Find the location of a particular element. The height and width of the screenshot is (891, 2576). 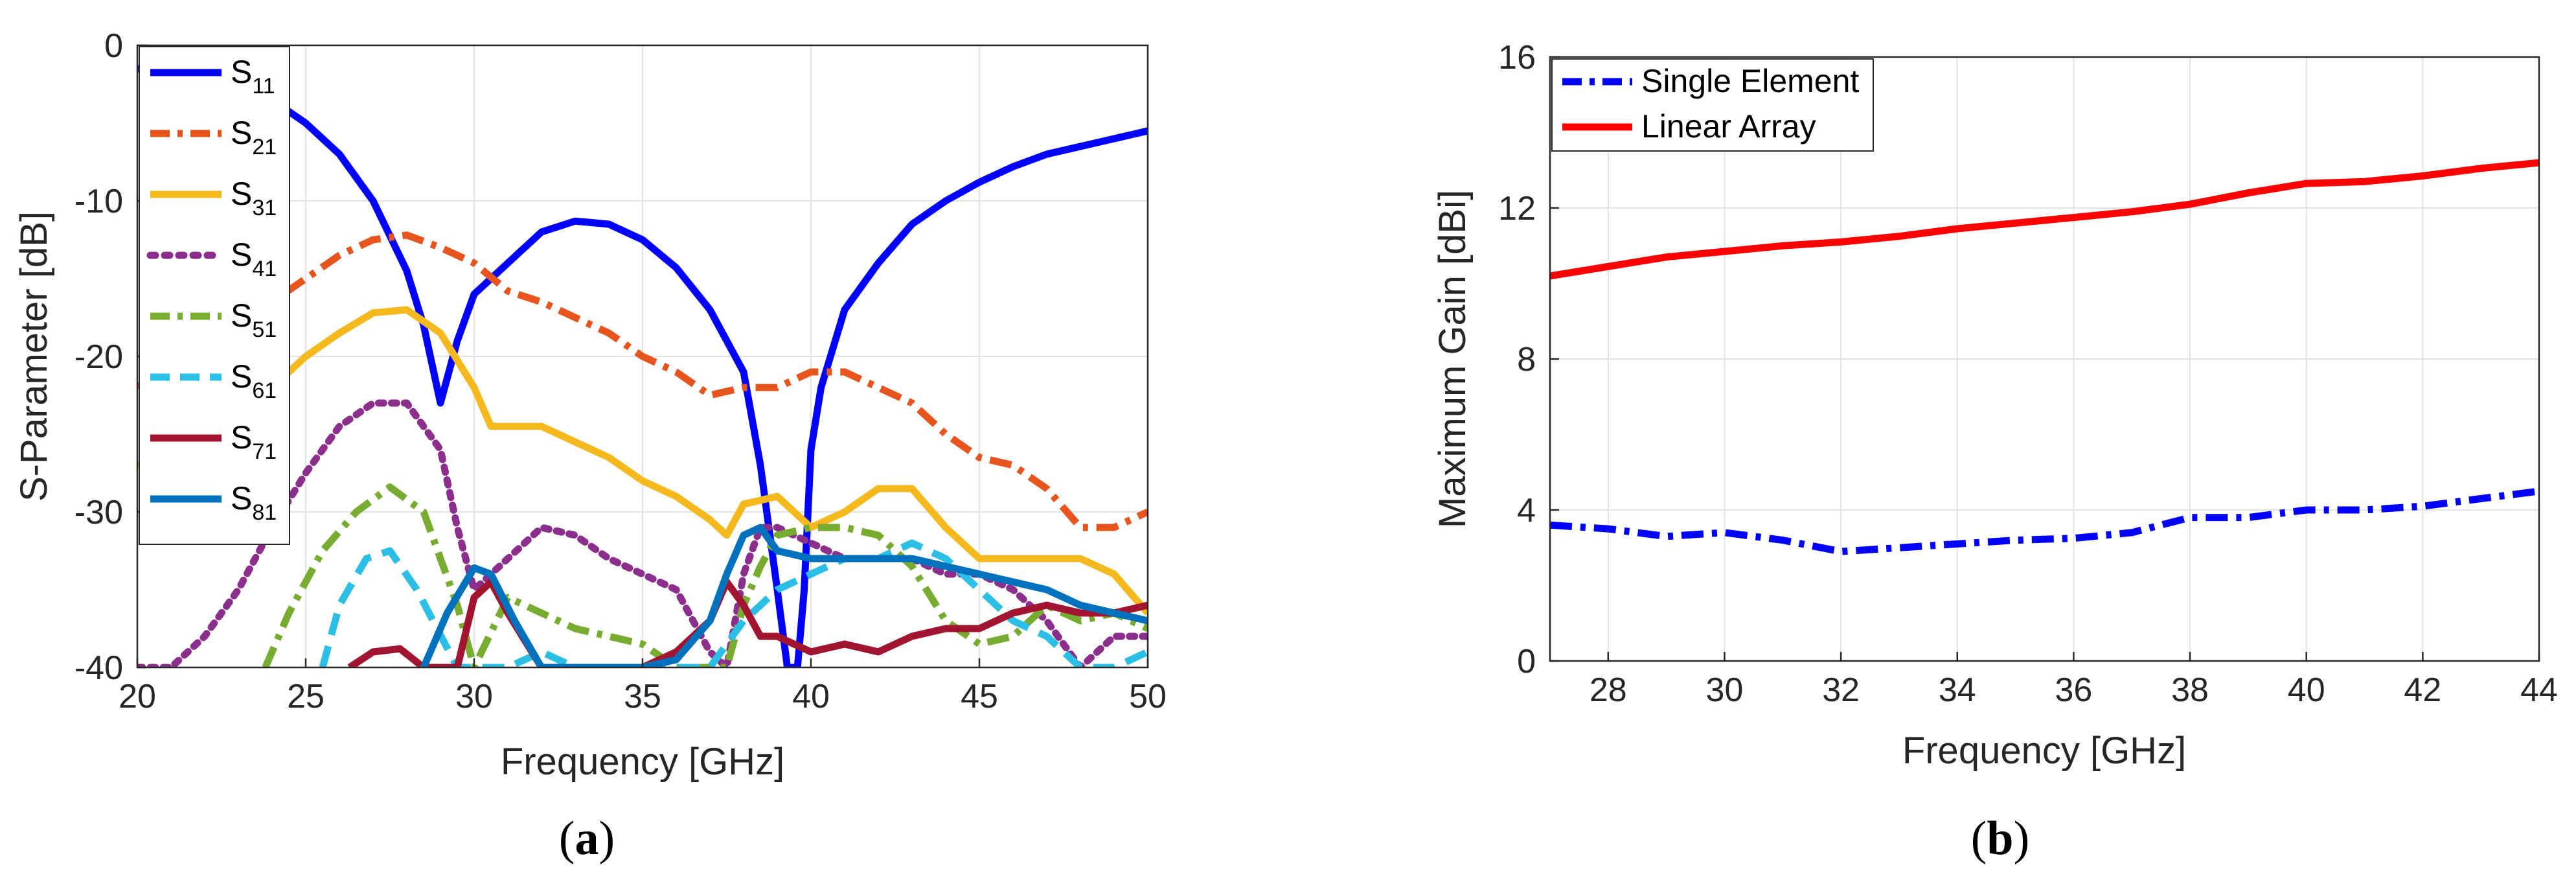

x-tick-label: 36 is located at coordinates (2073, 690).